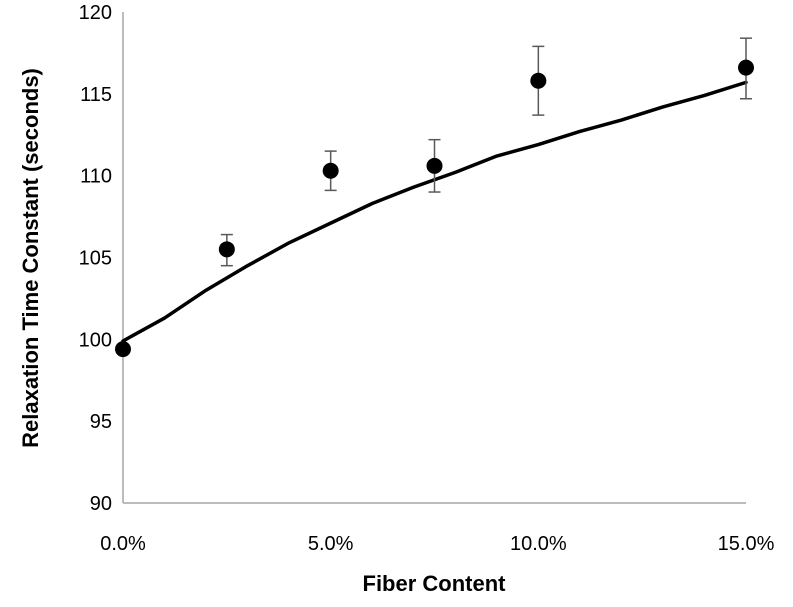 This screenshot has height=607, width=793. What do you see at coordinates (435, 583) in the screenshot?
I see `x-axis-title: Fiber Content` at bounding box center [435, 583].